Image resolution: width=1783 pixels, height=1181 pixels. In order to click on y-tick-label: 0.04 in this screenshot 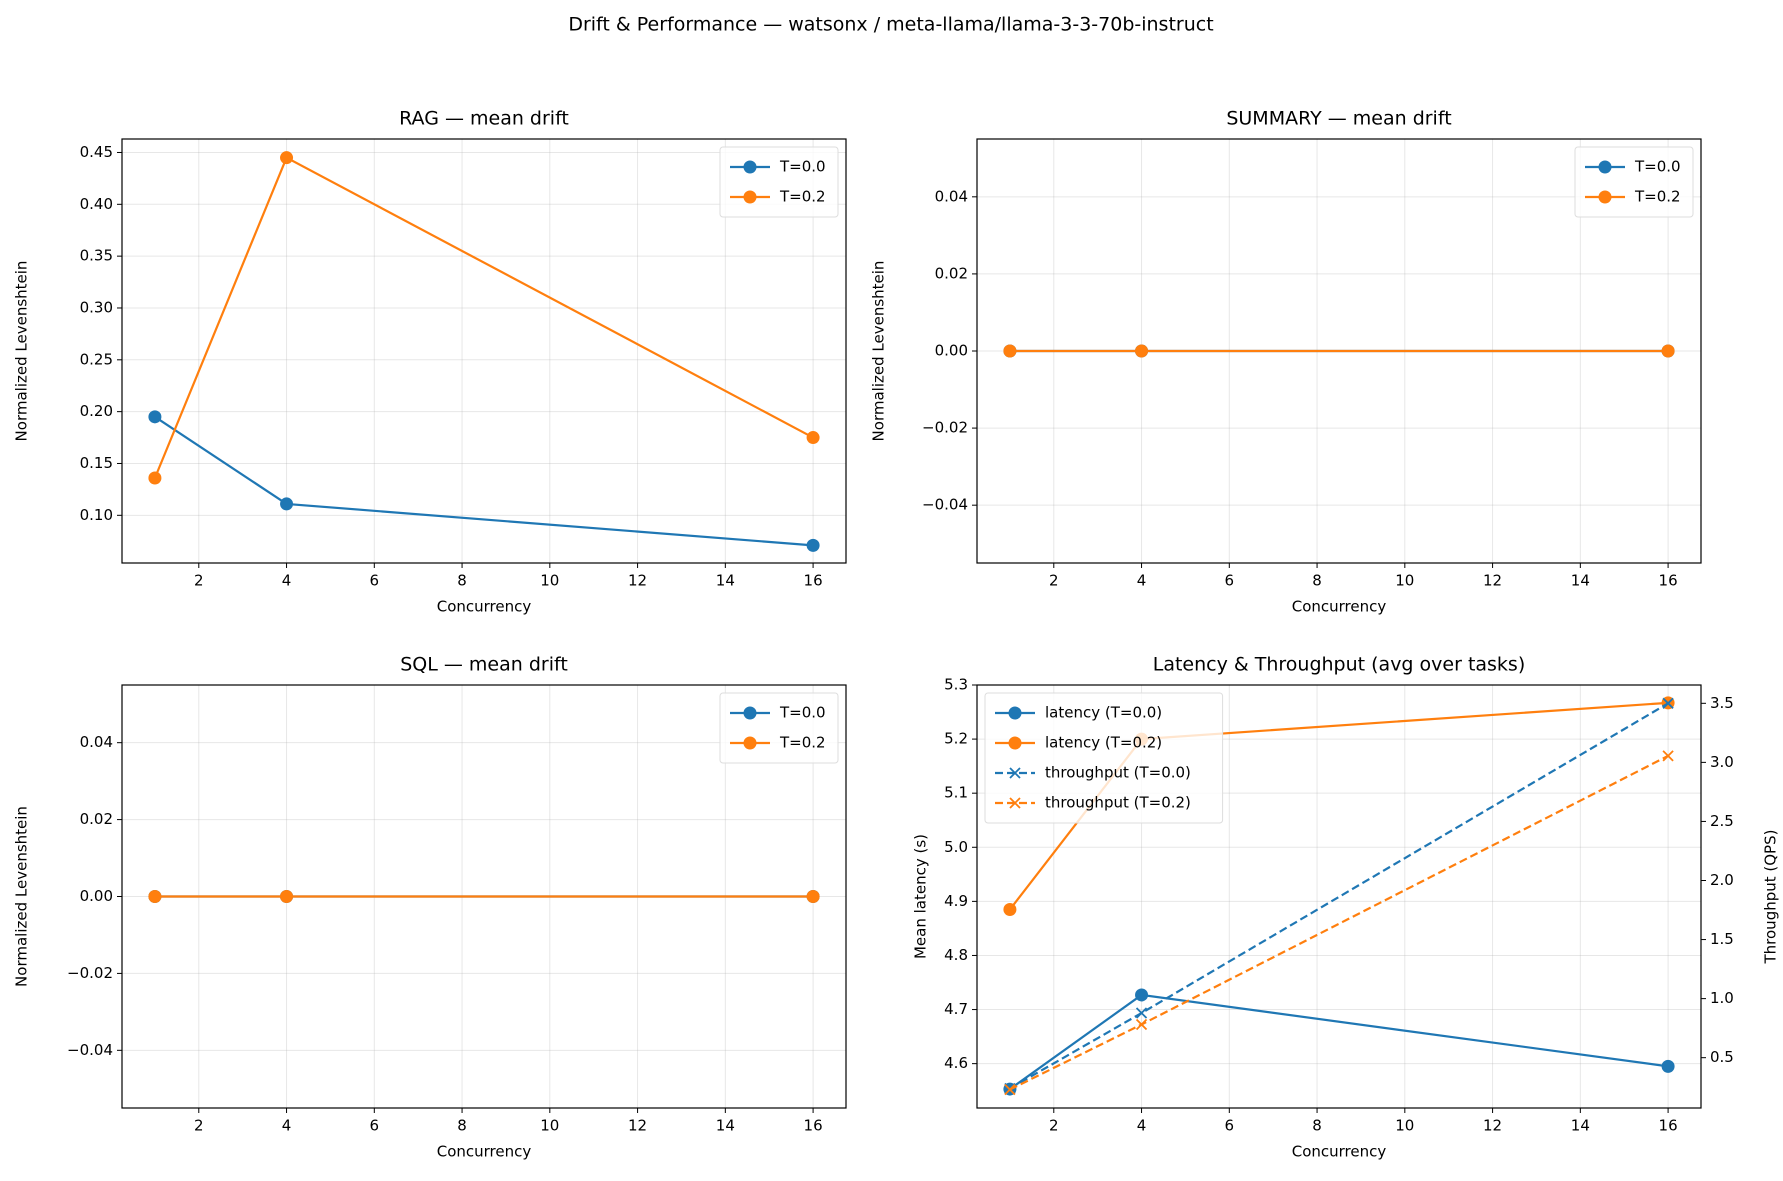, I will do `click(96, 742)`.